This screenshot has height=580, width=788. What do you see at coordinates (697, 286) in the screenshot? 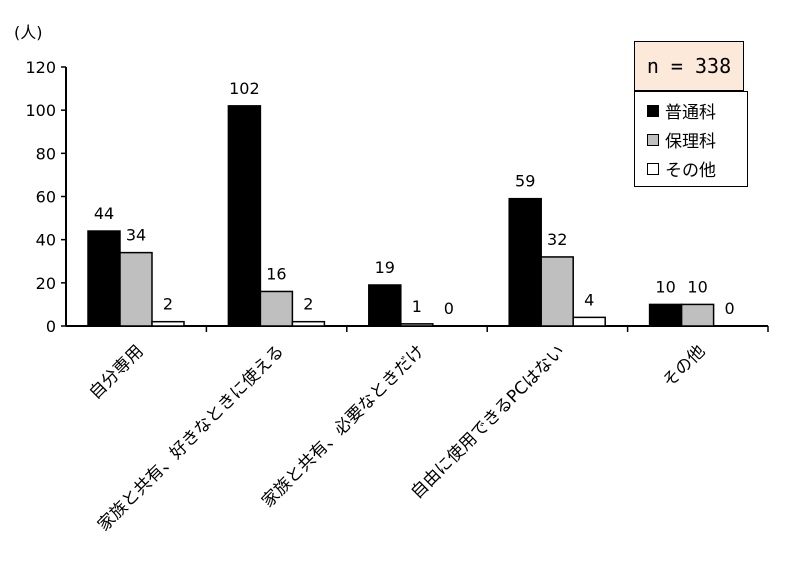
I see `data-label-4-1: 10` at bounding box center [697, 286].